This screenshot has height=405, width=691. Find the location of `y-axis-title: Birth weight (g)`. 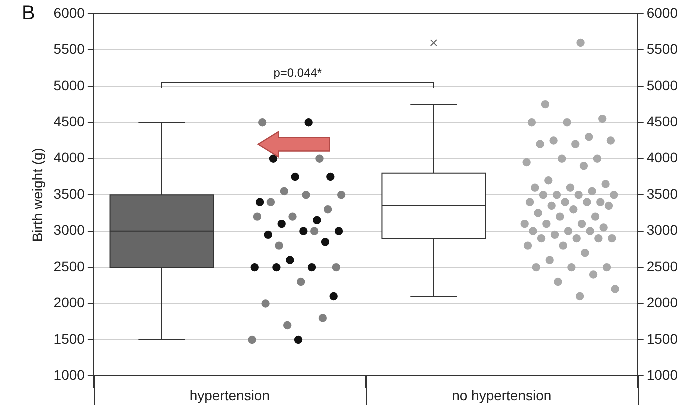

y-axis-title: Birth weight (g) is located at coordinates (37, 195).